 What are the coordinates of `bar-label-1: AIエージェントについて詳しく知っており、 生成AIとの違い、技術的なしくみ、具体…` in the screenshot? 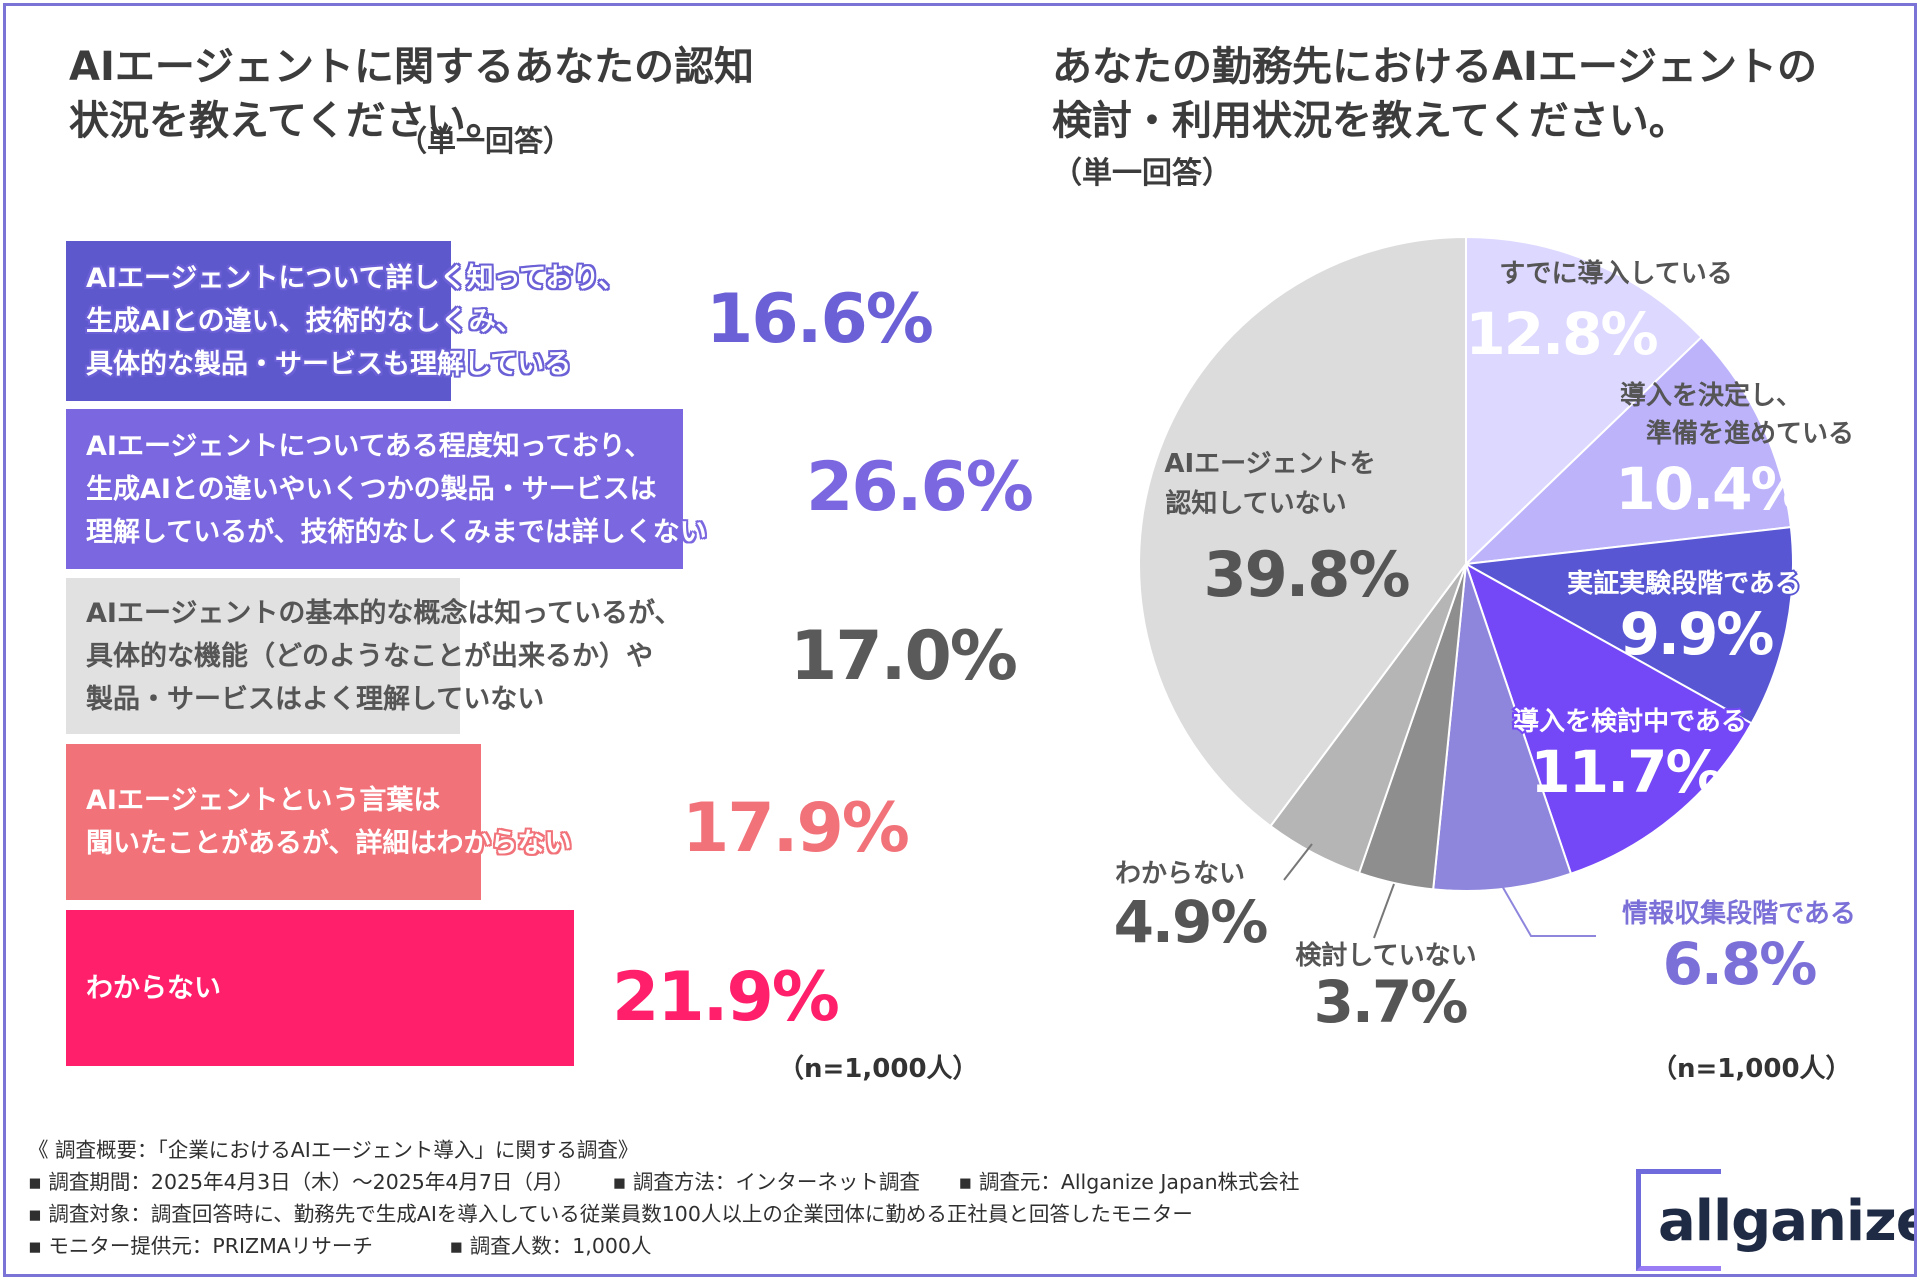 It's located at (355, 321).